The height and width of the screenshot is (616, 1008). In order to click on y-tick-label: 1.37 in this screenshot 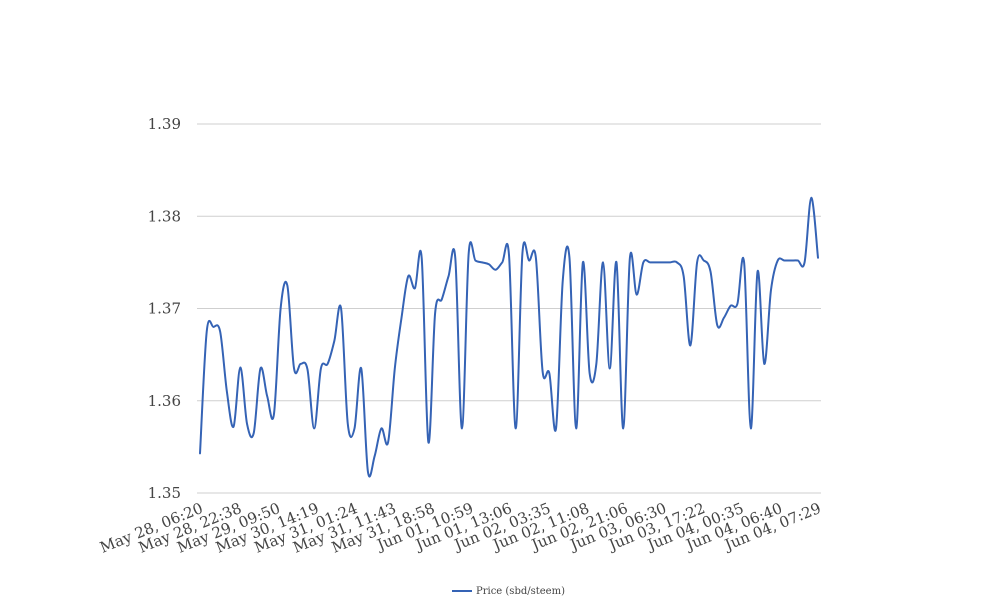, I will do `click(164, 309)`.